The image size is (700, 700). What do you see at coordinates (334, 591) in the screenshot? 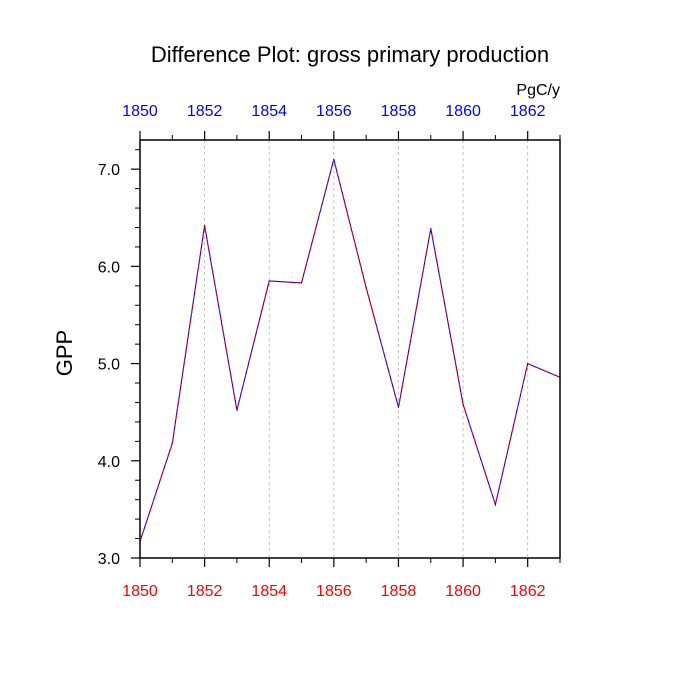
I see `x-tick-label-bottom: 1856` at bounding box center [334, 591].